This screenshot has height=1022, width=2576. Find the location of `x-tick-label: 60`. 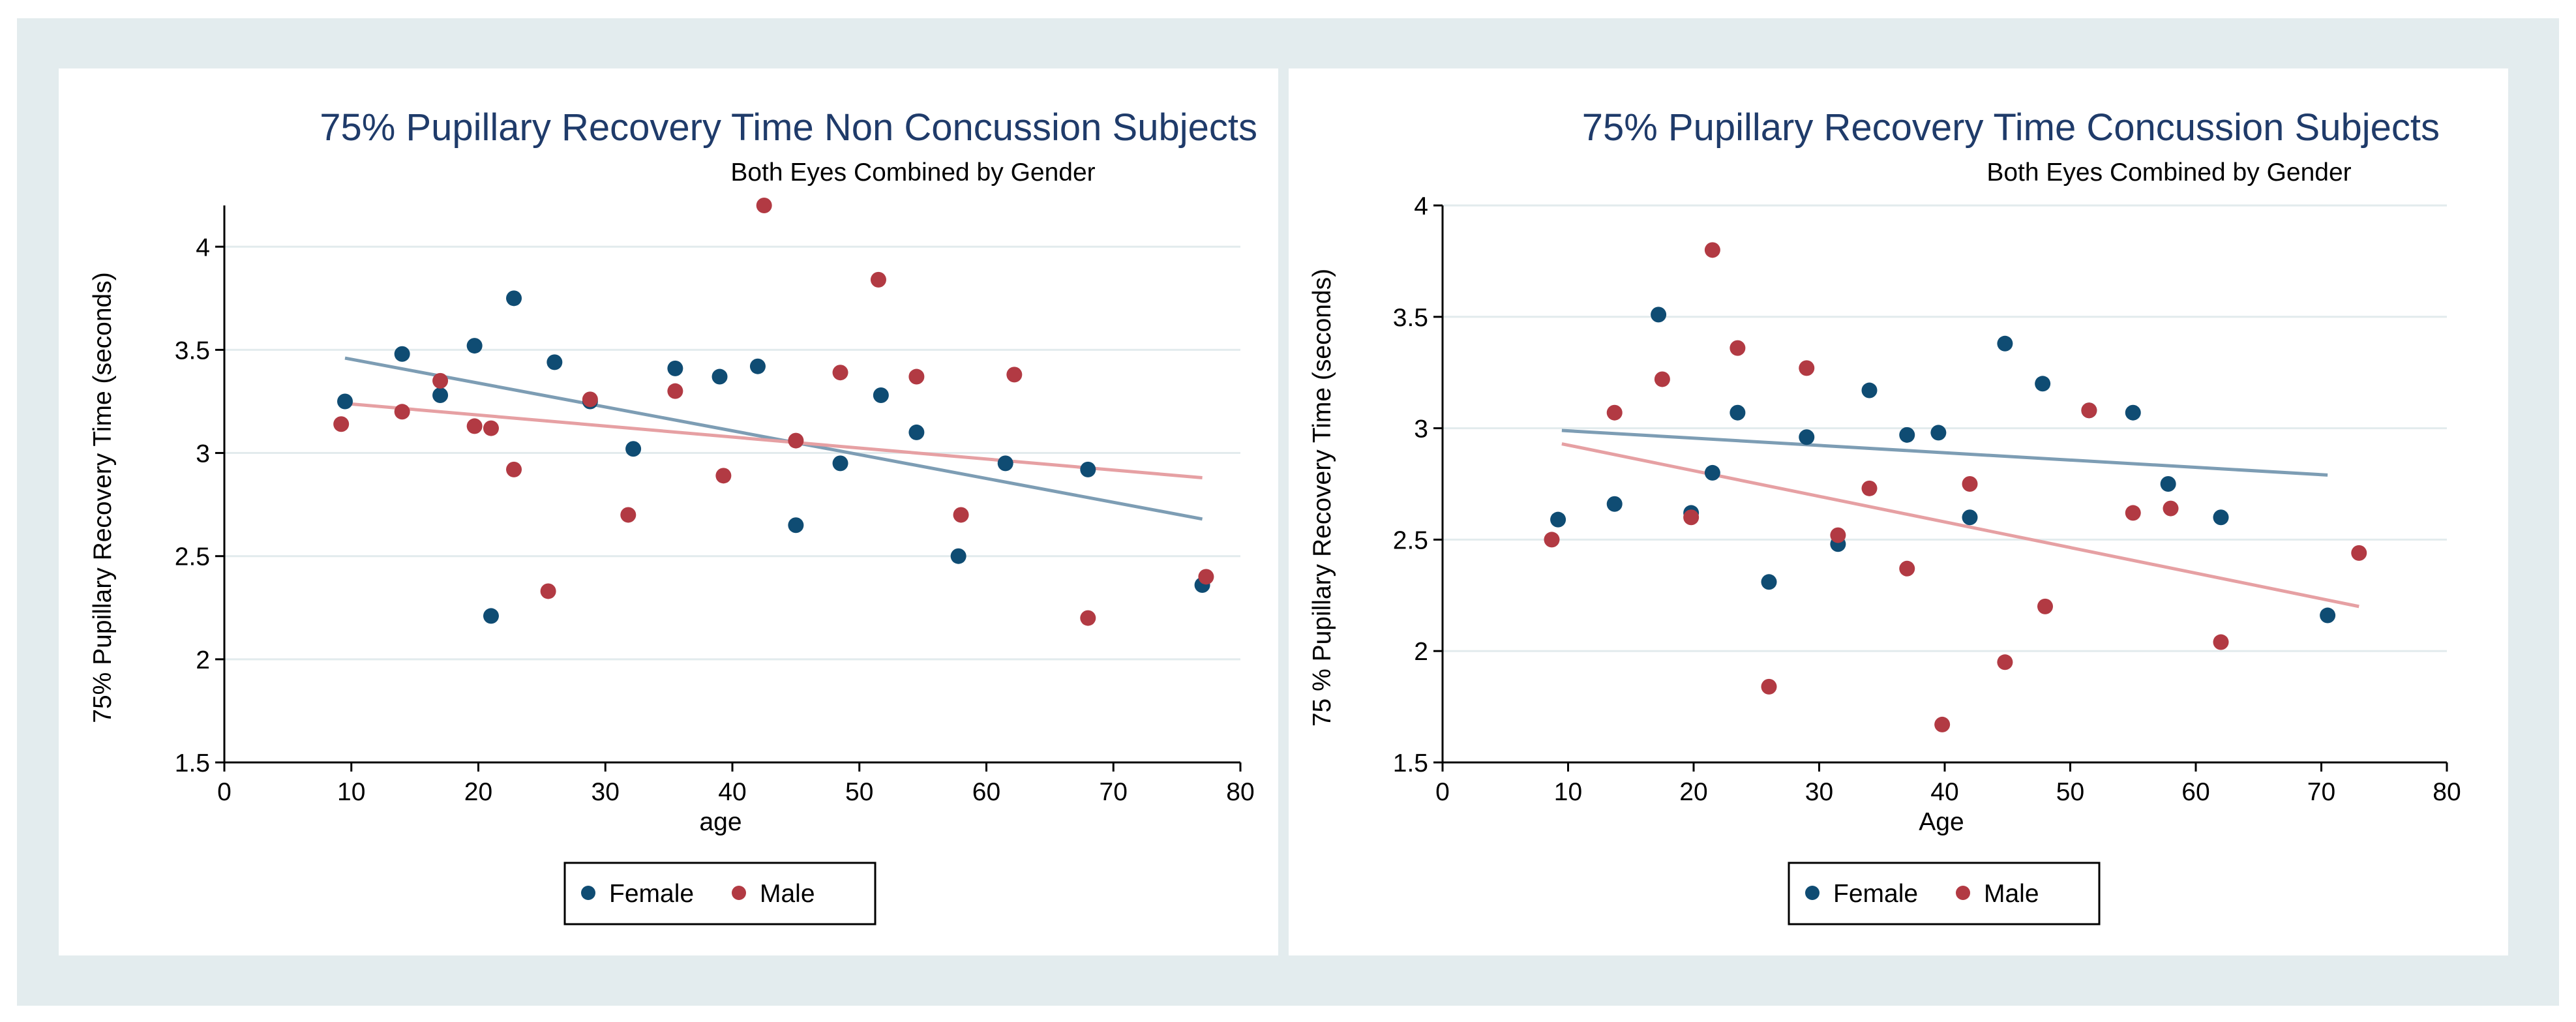

x-tick-label: 60 is located at coordinates (986, 792).